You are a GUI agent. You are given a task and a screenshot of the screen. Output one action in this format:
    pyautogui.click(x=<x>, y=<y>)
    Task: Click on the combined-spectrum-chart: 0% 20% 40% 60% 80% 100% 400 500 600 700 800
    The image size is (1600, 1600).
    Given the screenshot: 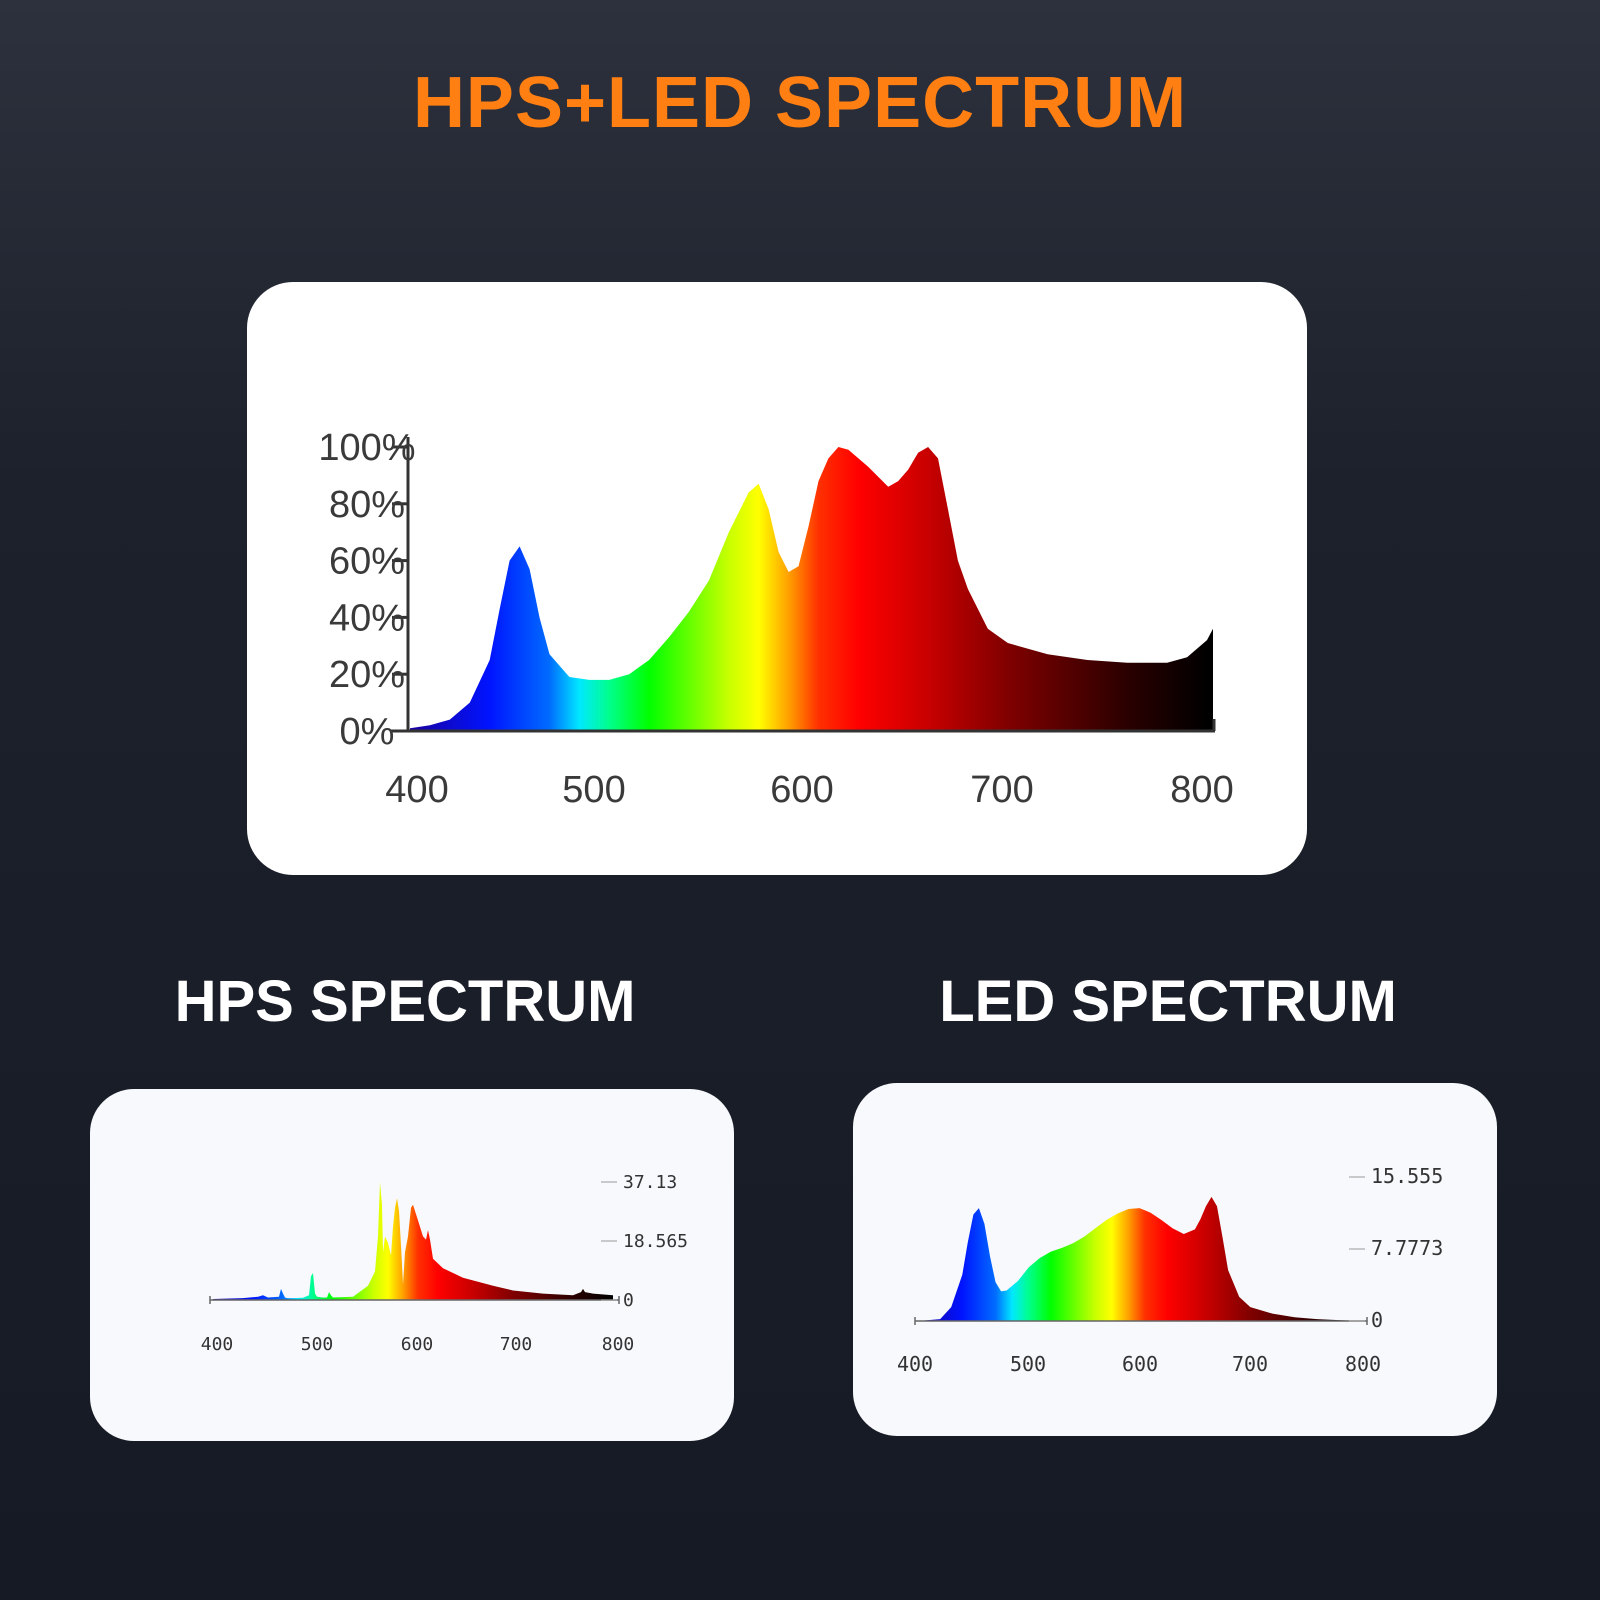 What is the action you would take?
    pyautogui.click(x=775, y=619)
    